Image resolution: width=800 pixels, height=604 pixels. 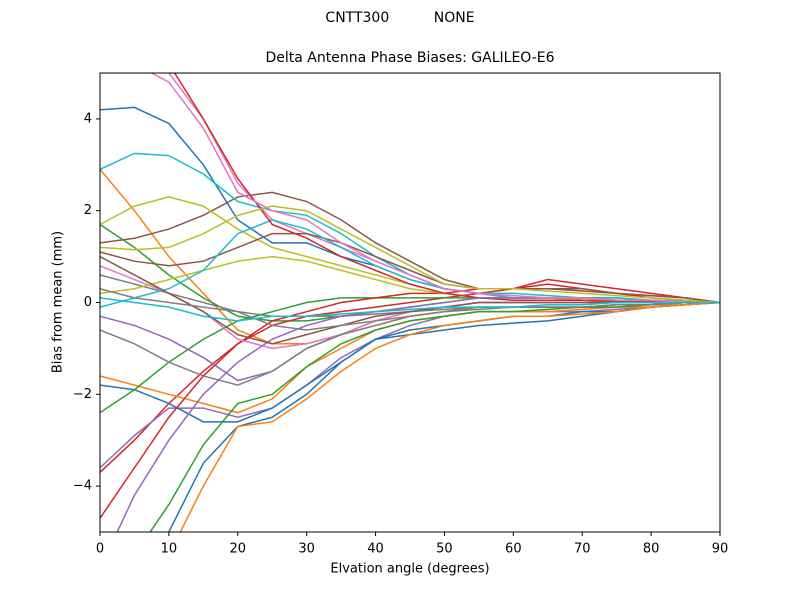 What do you see at coordinates (82, 486) in the screenshot?
I see `y-tick-label: −4` at bounding box center [82, 486].